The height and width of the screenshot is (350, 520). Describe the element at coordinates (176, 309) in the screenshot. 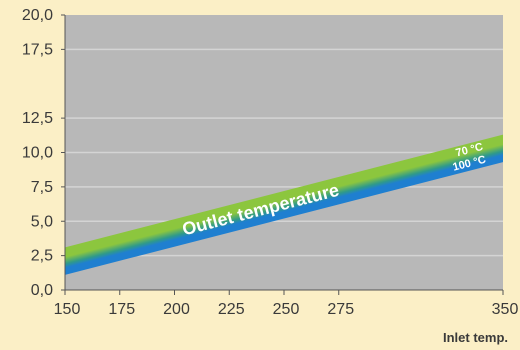

I see `x-tick-label: 200` at that location.